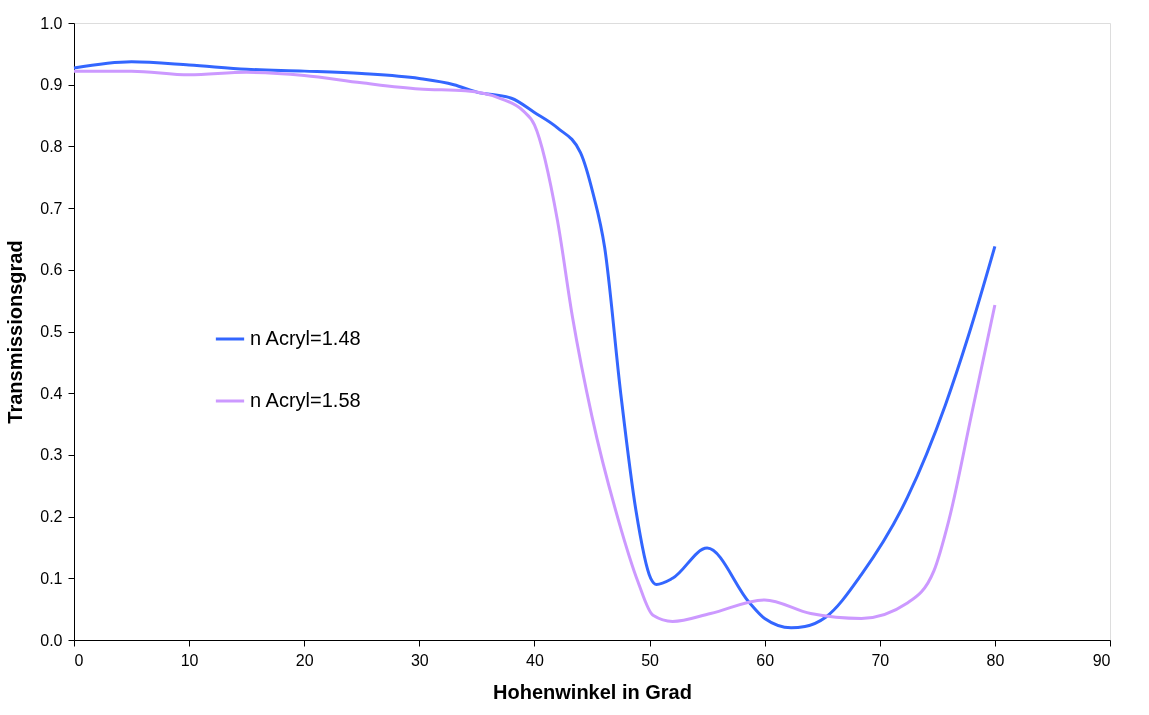  What do you see at coordinates (51, 85) in the screenshot?
I see `y-tick-label: 0.9` at bounding box center [51, 85].